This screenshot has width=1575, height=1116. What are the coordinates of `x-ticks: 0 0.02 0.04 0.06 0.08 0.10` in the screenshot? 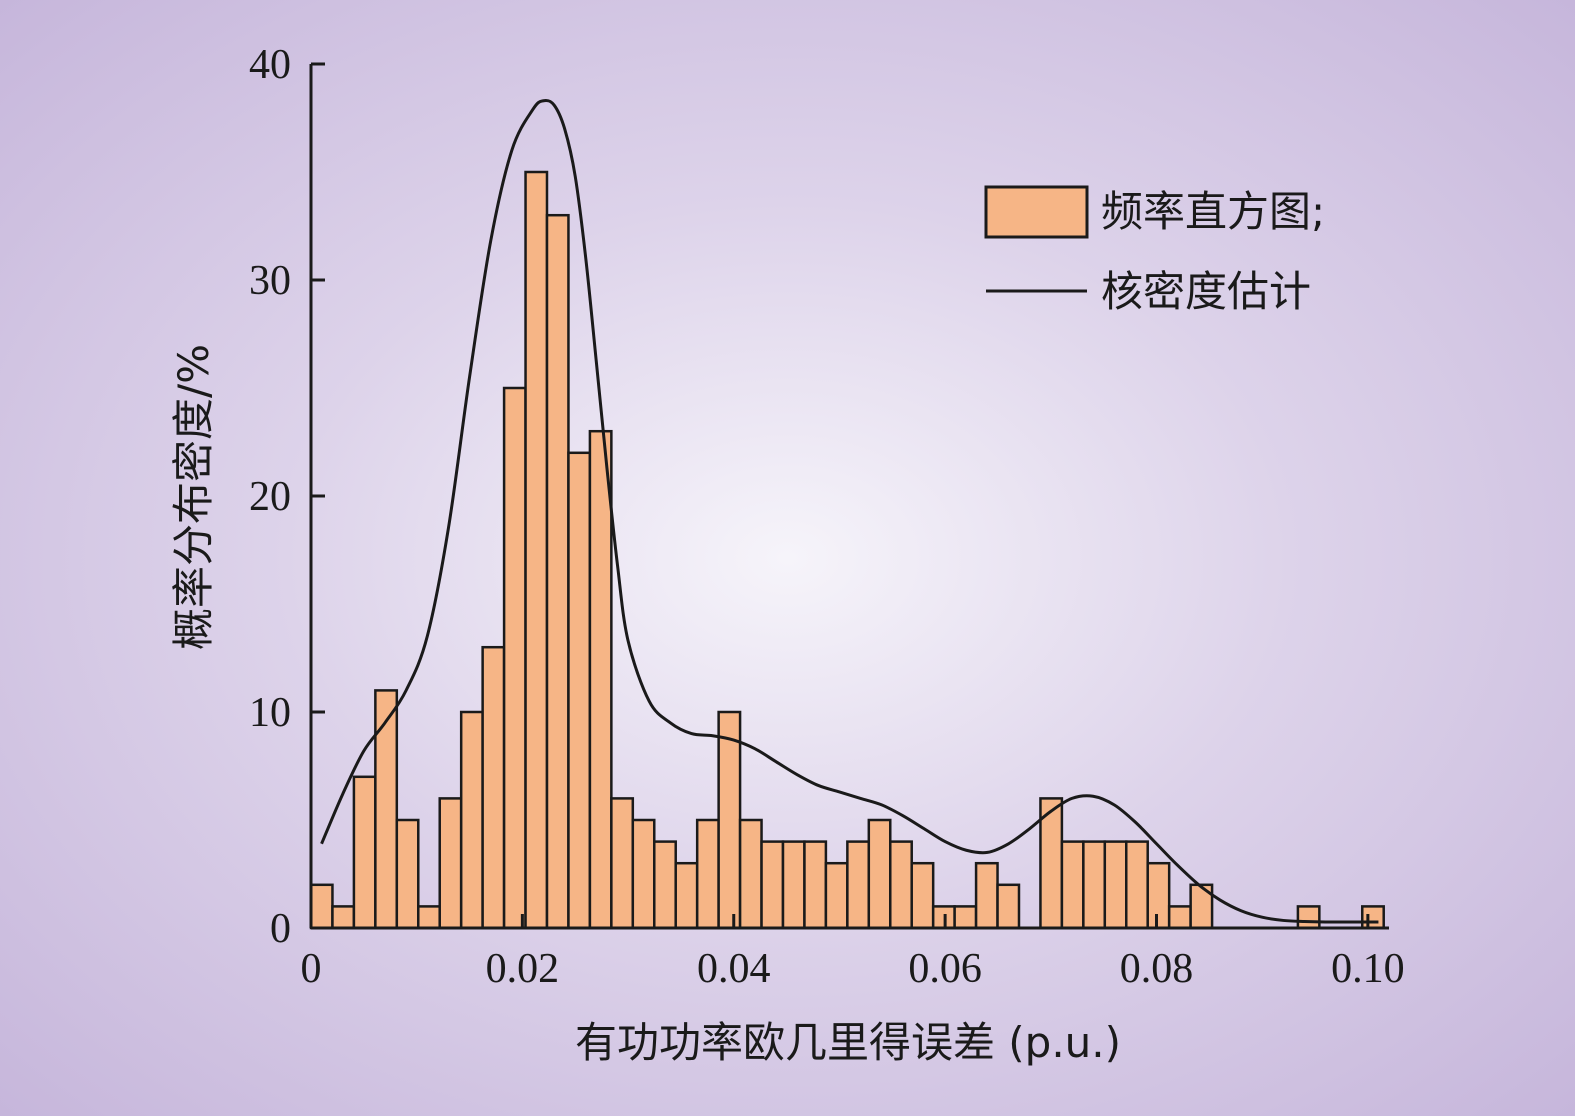 It's located at (853, 953).